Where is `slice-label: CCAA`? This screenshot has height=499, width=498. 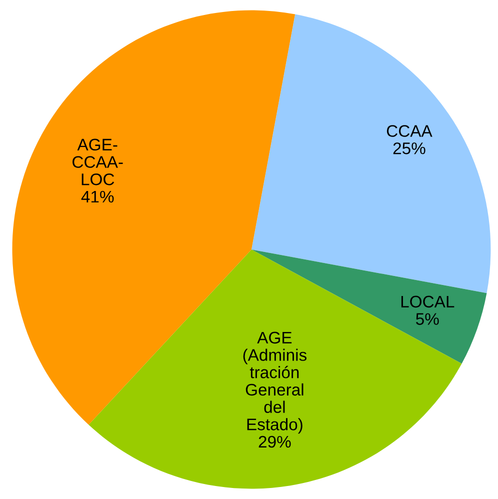 slice-label: CCAA is located at coordinates (409, 131).